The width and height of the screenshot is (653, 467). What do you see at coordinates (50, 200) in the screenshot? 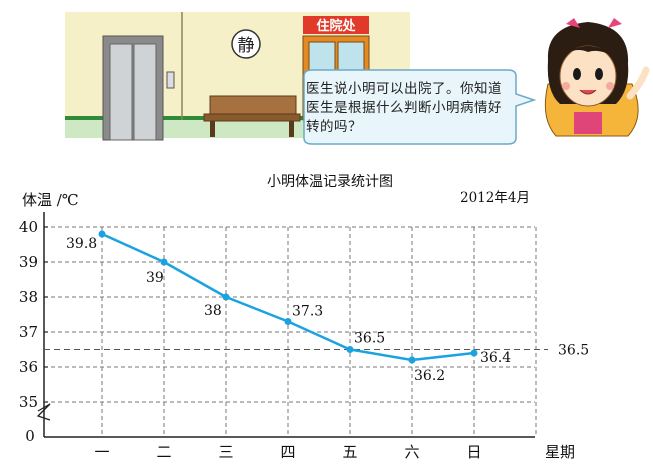
I see `y-axis-label: 体温 /℃` at bounding box center [50, 200].